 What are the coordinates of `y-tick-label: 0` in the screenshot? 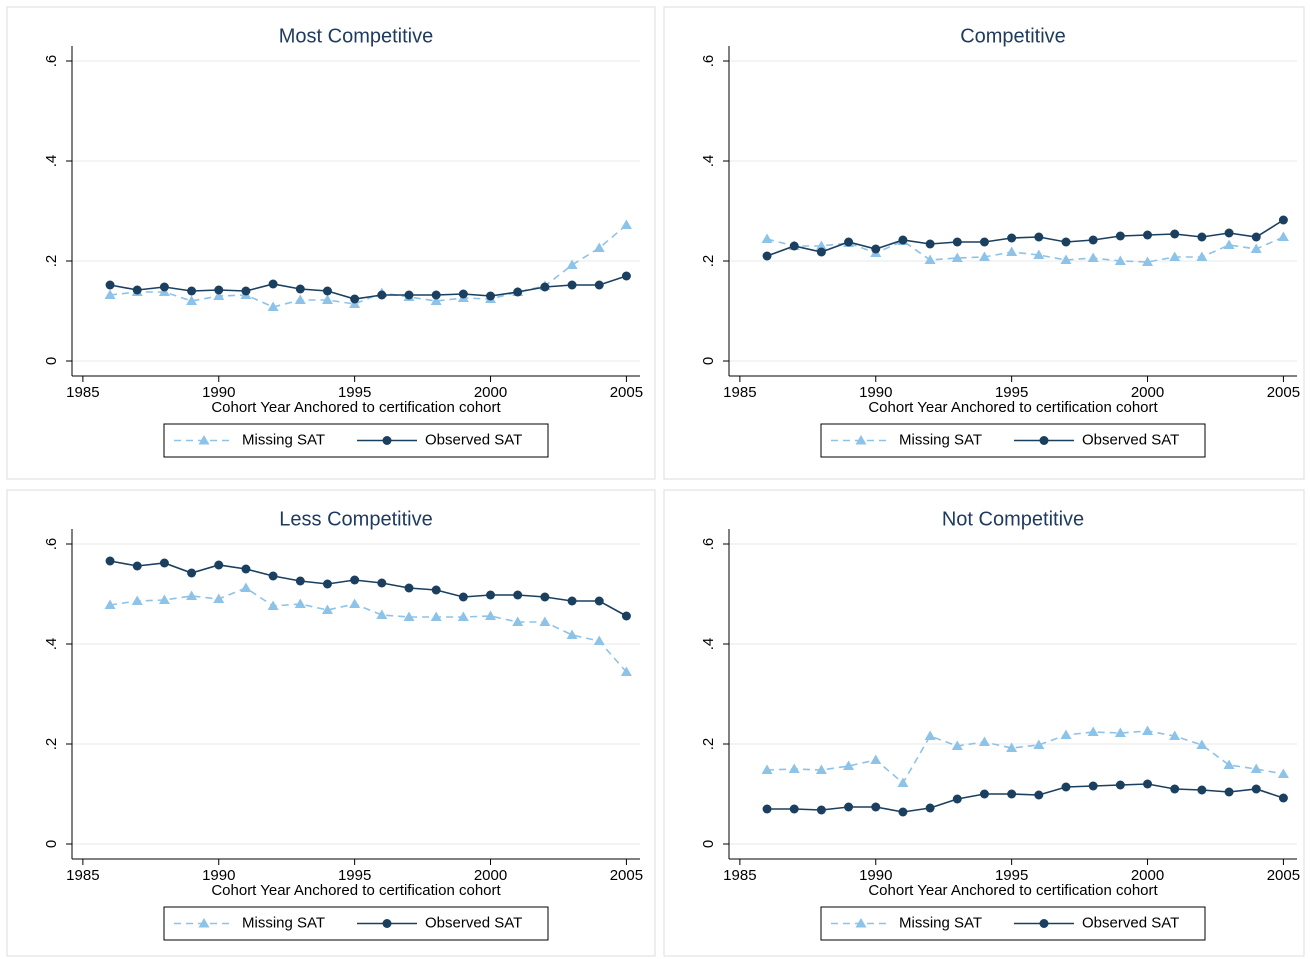 It's located at (708, 361).